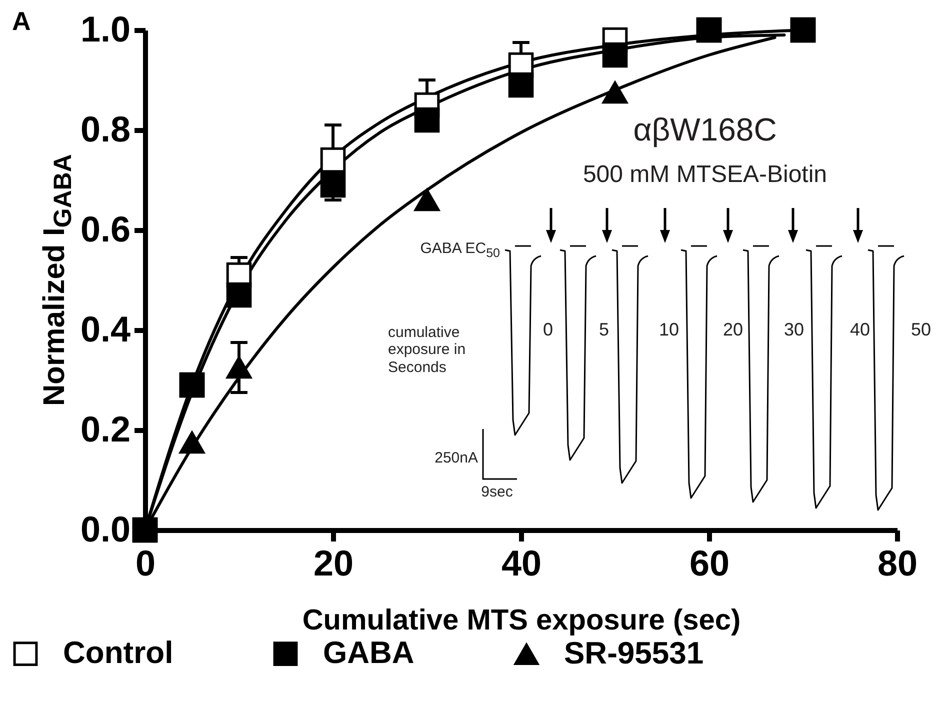 The width and height of the screenshot is (938, 706). I want to click on annotation: 9sec, so click(497, 492).